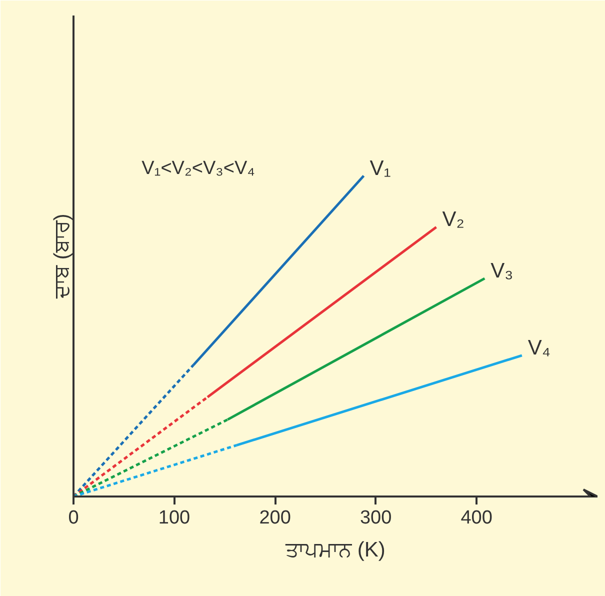 The width and height of the screenshot is (605, 596). I want to click on x-tick-label: 100, so click(174, 518).